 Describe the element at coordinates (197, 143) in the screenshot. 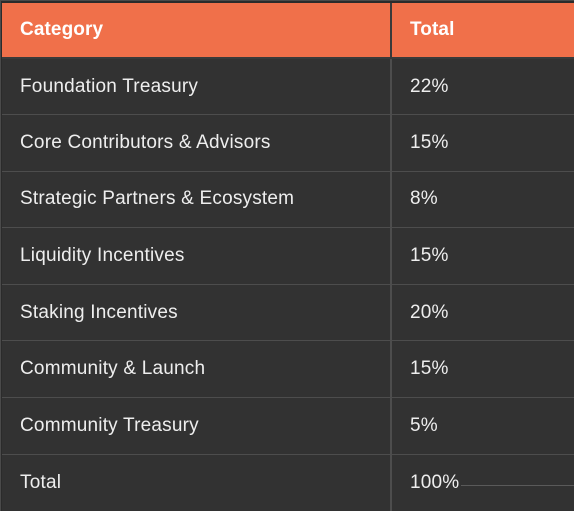

I see `category-cell: Core Contributors & Advisors` at that location.